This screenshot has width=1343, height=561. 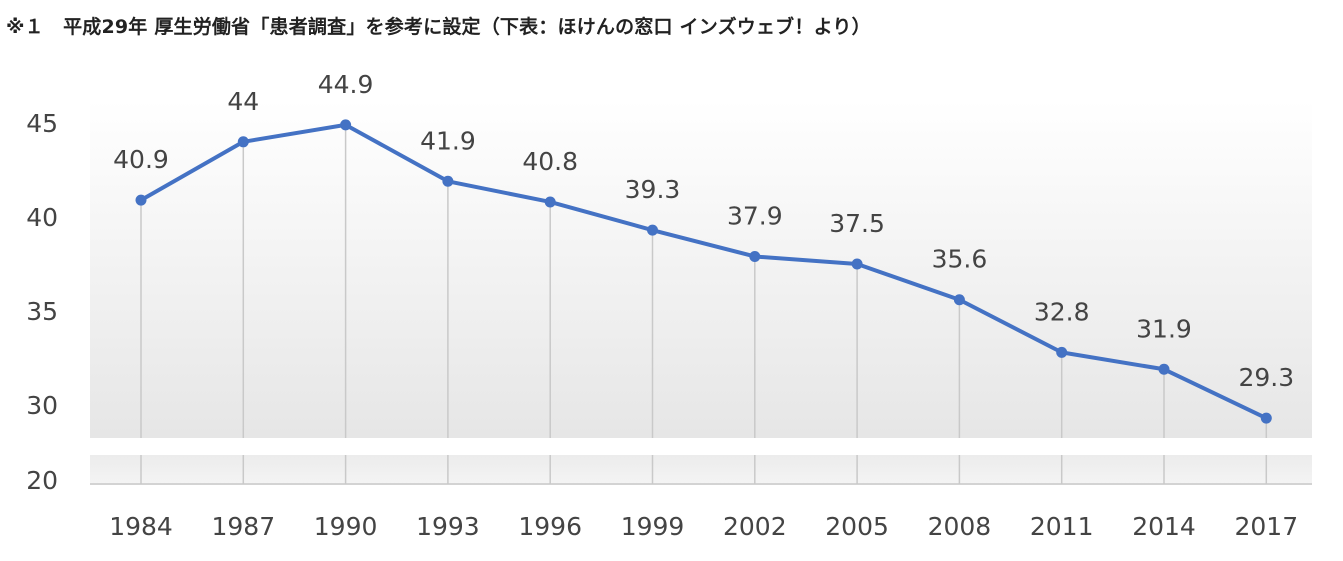 What do you see at coordinates (1164, 369) in the screenshot?
I see `data-point-2014` at bounding box center [1164, 369].